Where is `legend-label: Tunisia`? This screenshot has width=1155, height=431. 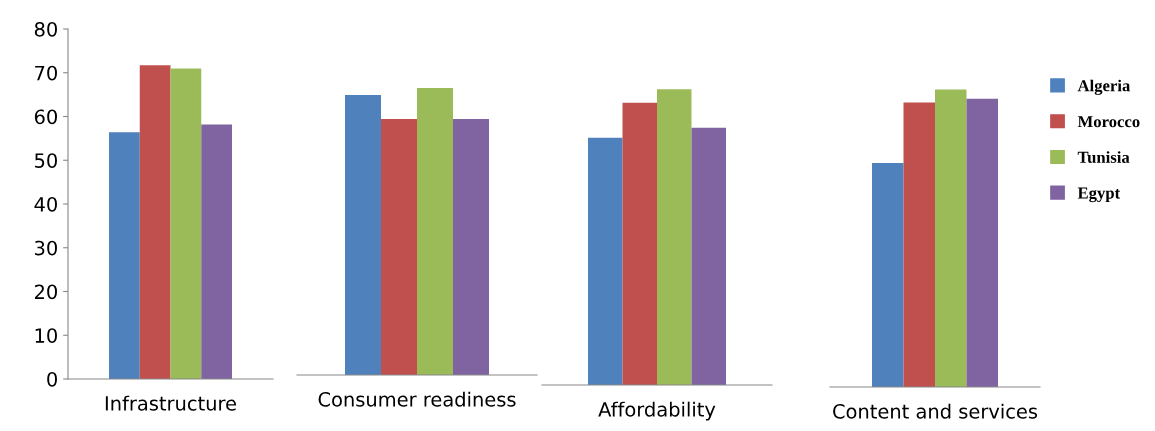
legend-label: Tunisia is located at coordinates (1103, 157).